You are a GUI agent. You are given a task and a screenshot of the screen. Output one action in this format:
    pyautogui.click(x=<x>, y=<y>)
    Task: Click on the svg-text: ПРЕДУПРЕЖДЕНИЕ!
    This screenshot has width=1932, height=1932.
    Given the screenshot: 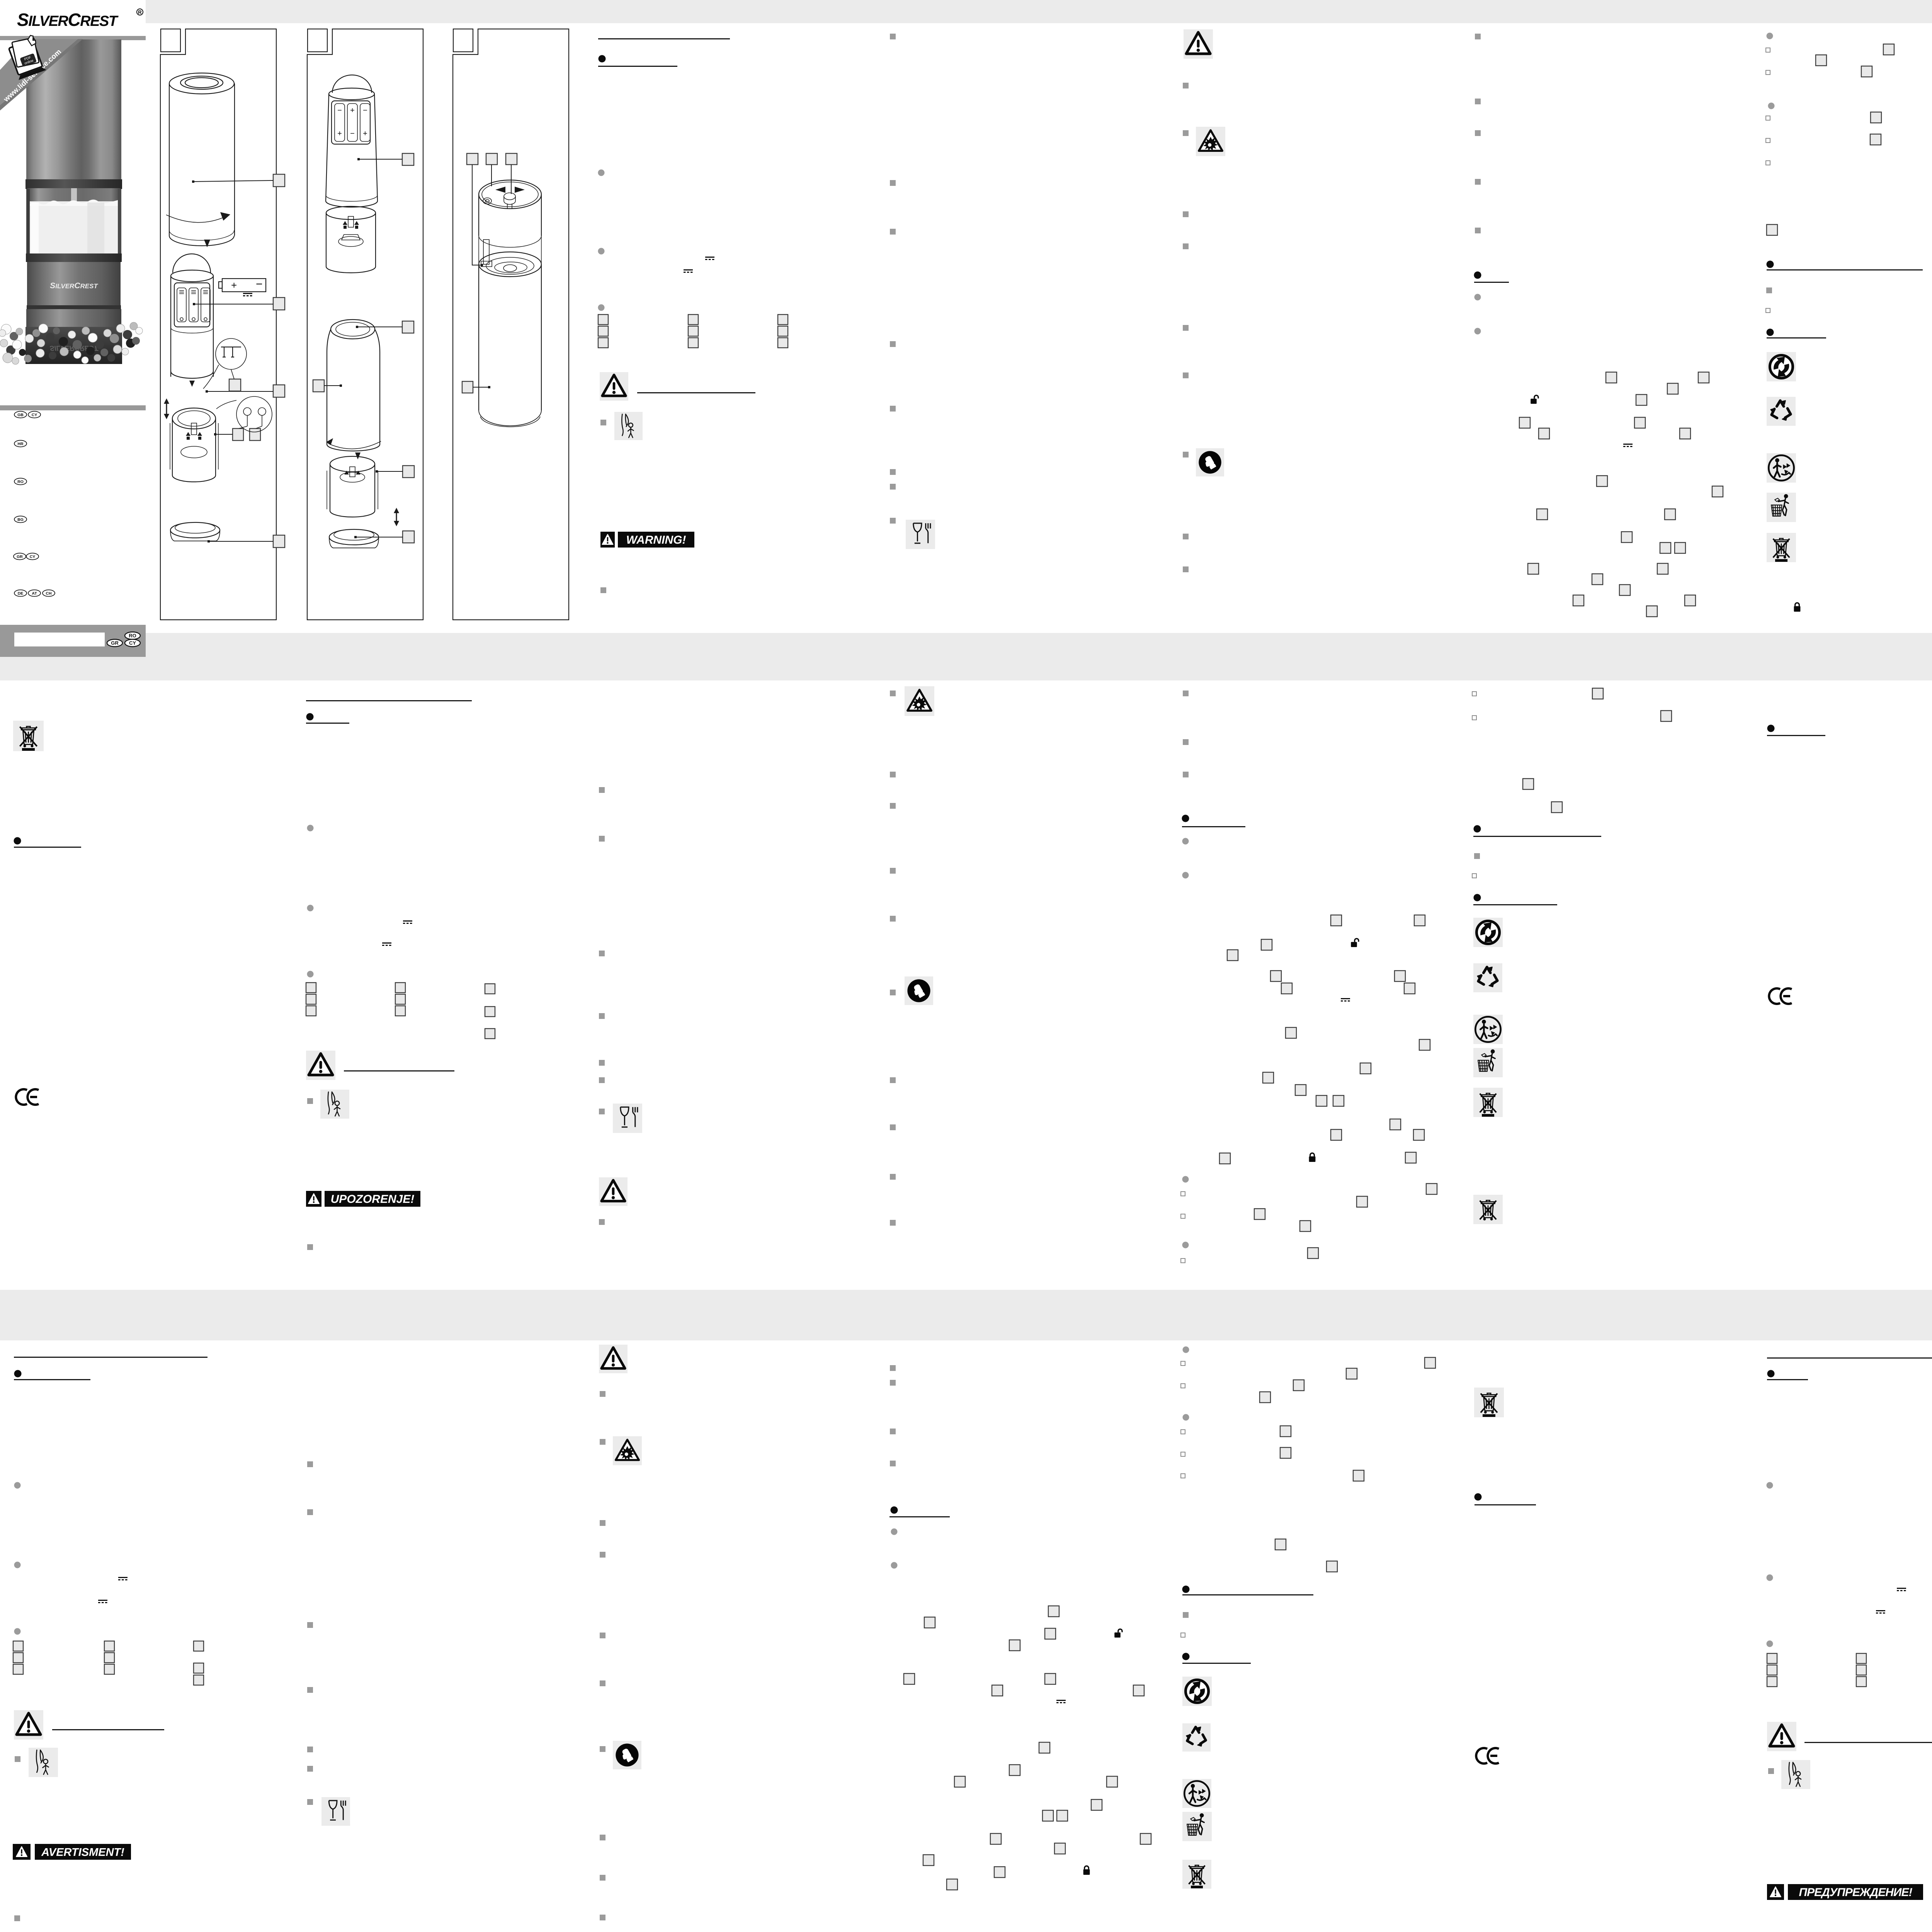 What is the action you would take?
    pyautogui.click(x=1856, y=1893)
    